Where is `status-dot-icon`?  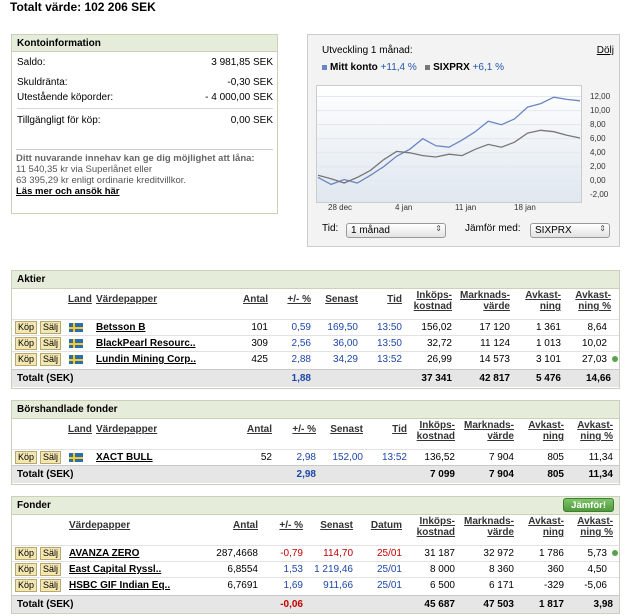
status-dot-icon is located at coordinates (615, 553).